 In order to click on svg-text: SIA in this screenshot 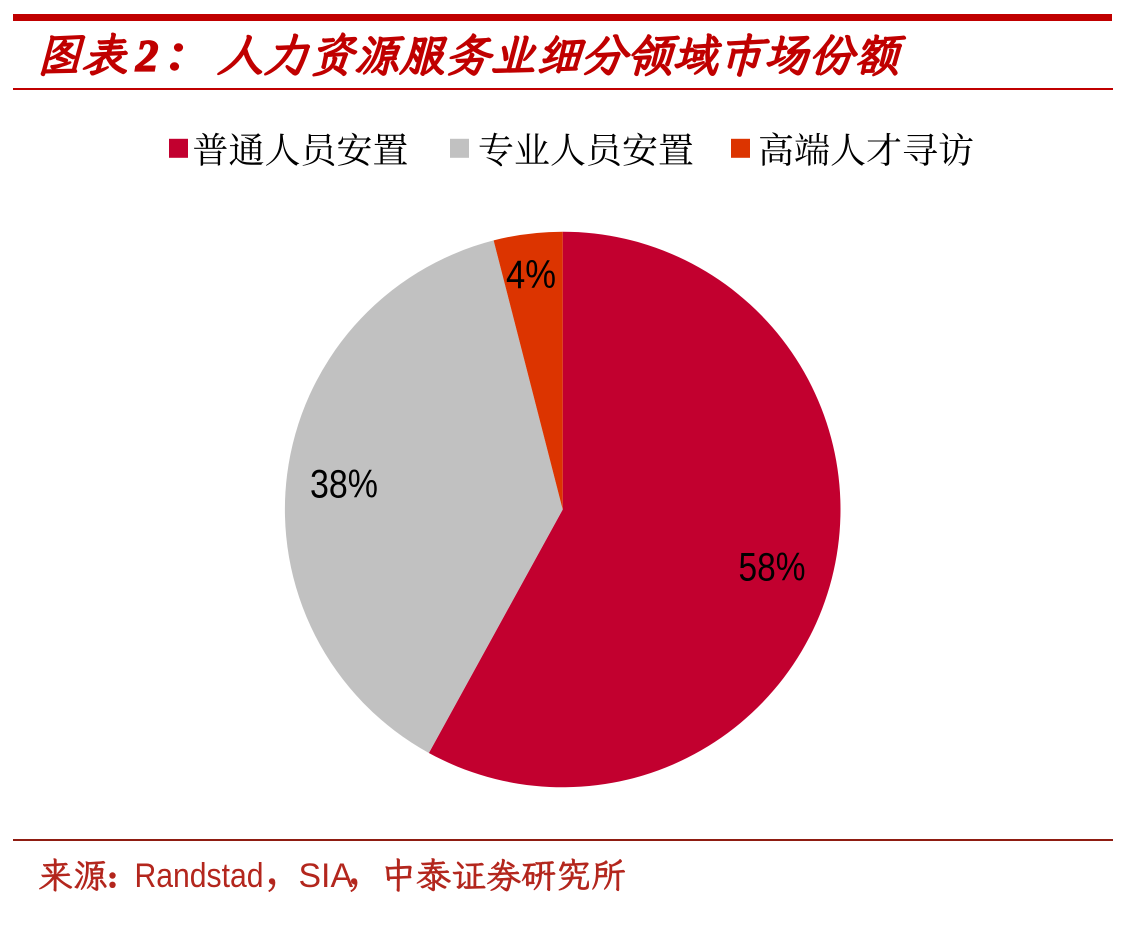, I will do `click(326, 876)`.